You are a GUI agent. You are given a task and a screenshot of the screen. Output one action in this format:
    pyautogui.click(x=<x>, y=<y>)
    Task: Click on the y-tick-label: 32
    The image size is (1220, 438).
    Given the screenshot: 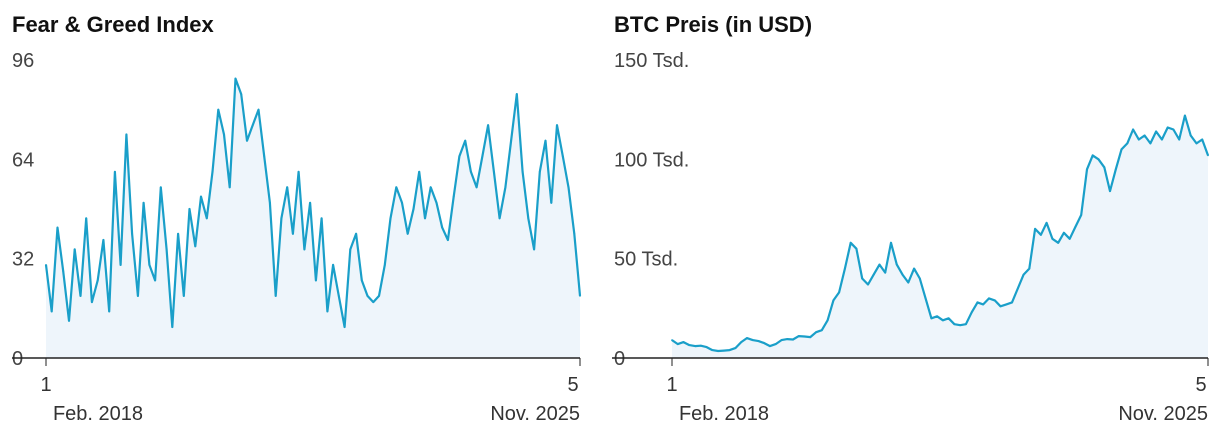 What is the action you would take?
    pyautogui.click(x=23, y=260)
    